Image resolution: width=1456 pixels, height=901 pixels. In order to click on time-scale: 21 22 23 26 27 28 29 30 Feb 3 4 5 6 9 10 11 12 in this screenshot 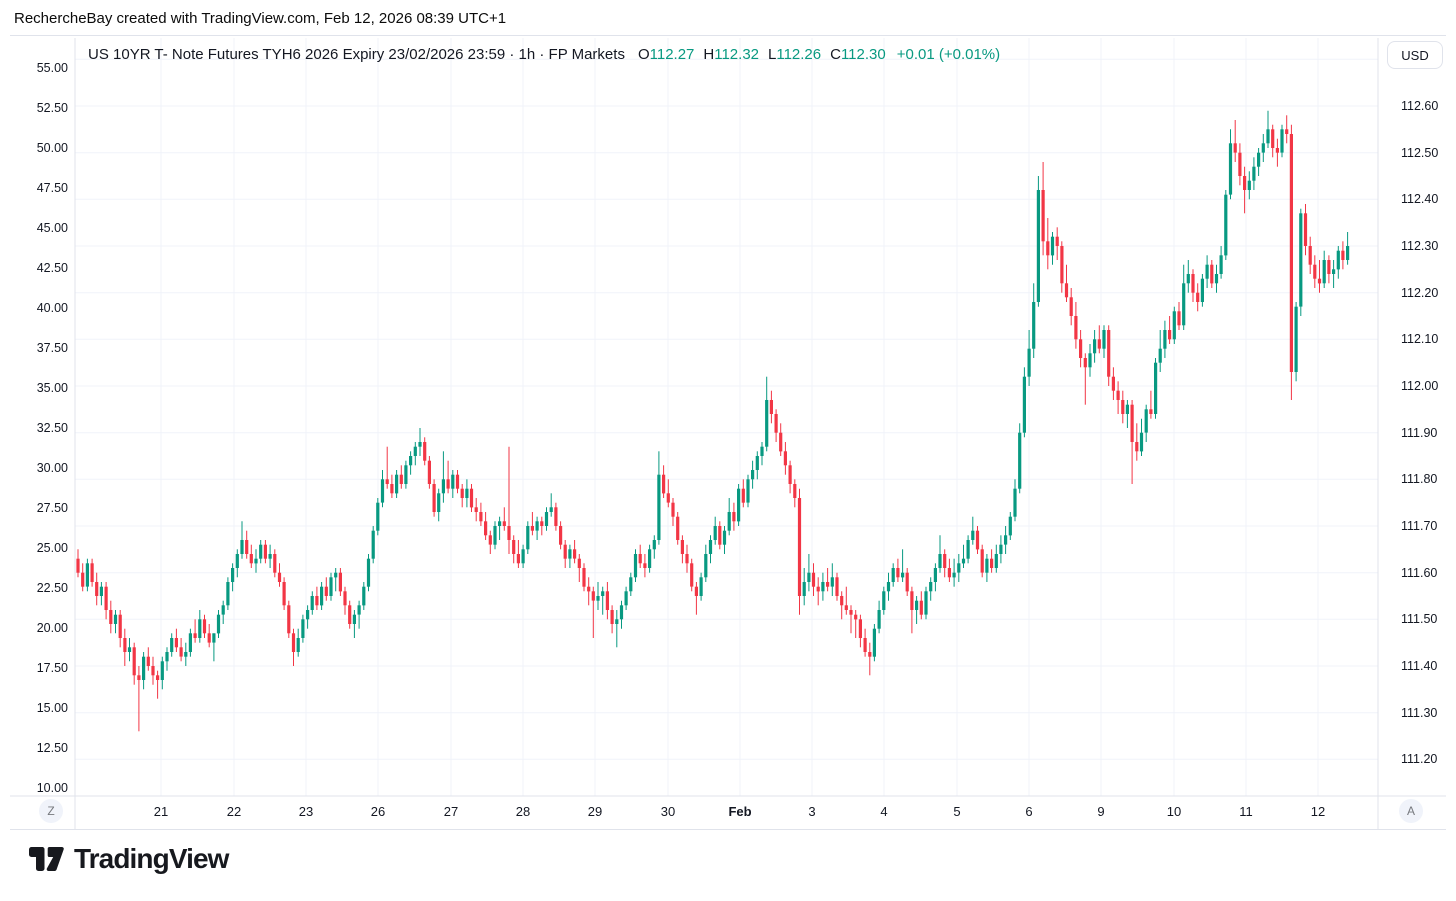, I will do `click(728, 812)`.